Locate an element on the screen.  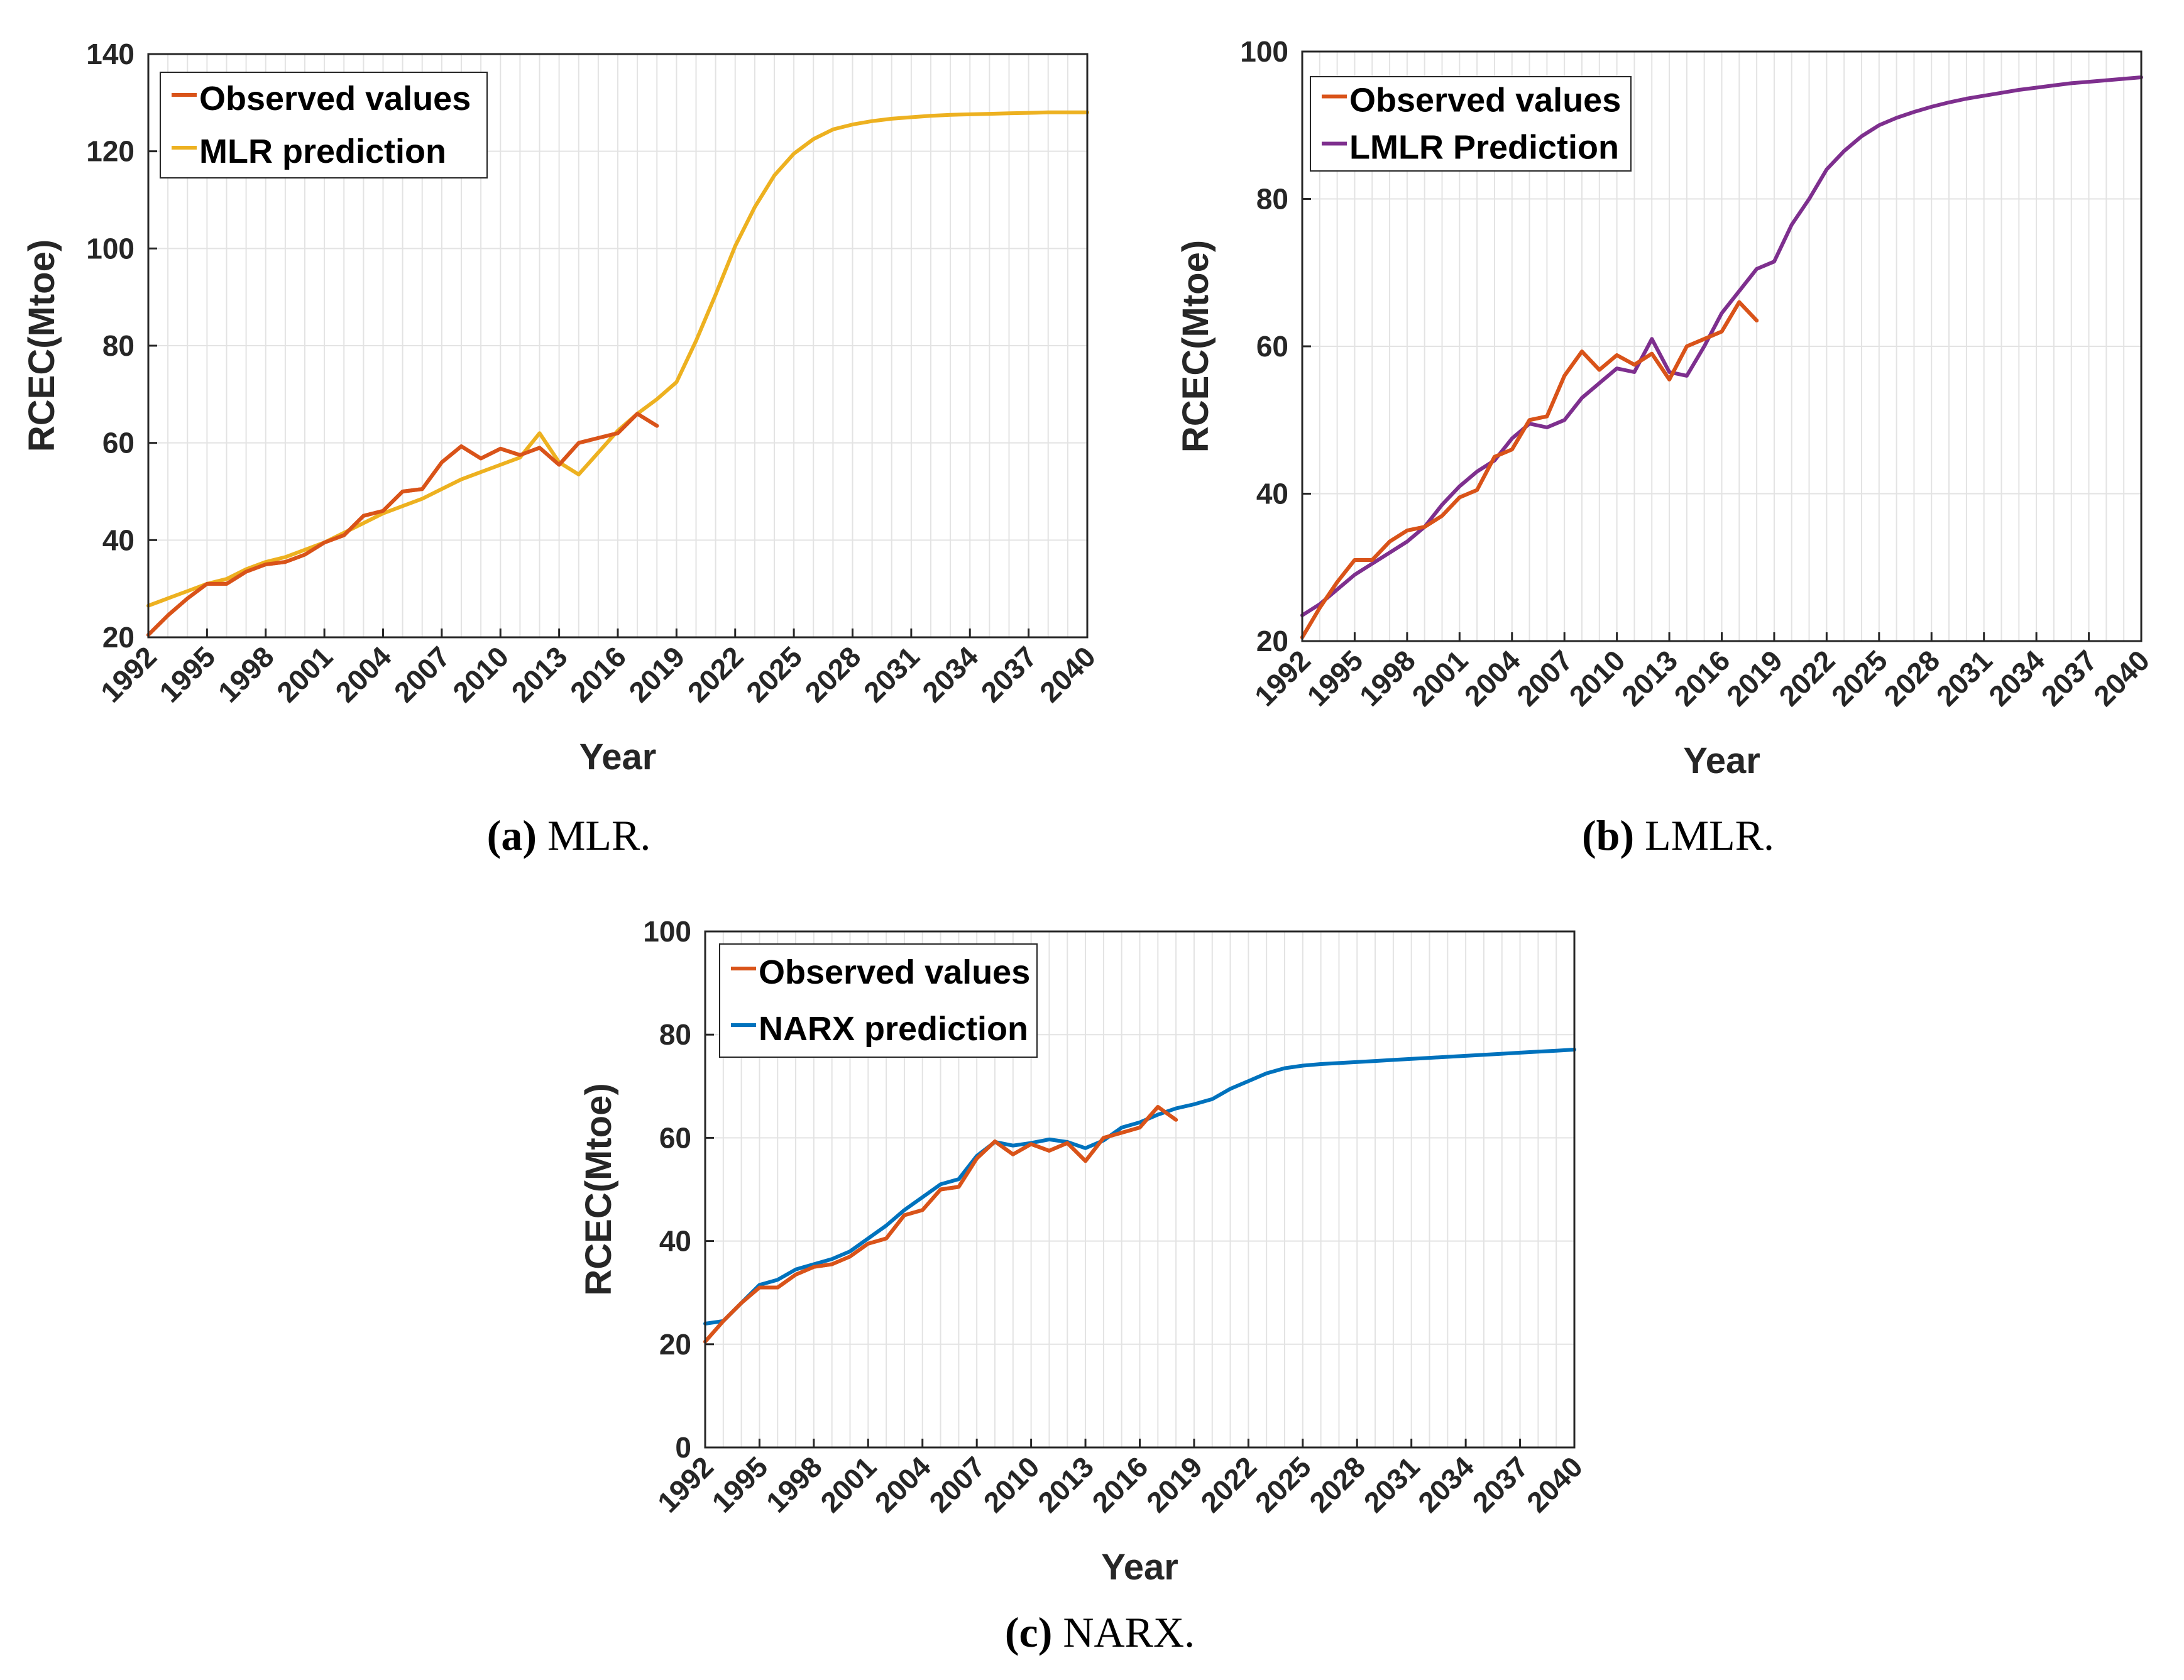
legend-label: NARX prediction is located at coordinates (893, 1029).